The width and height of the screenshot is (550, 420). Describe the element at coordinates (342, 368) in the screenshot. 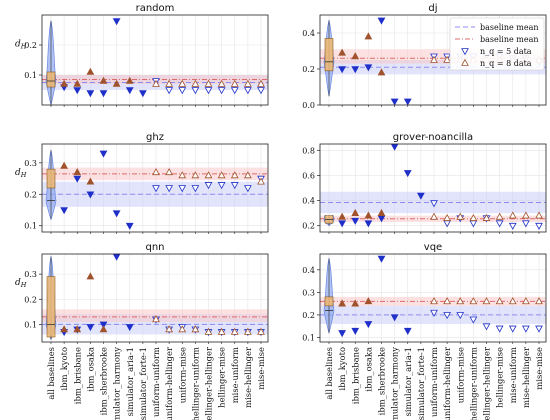

I see `x-tick-label: ibm_kyoto` at that location.